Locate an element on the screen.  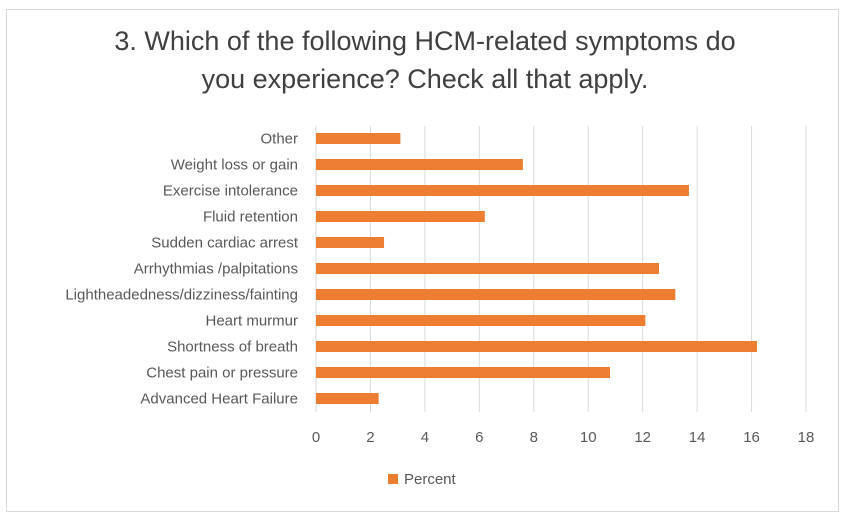
legend-label: Percent is located at coordinates (430, 479).